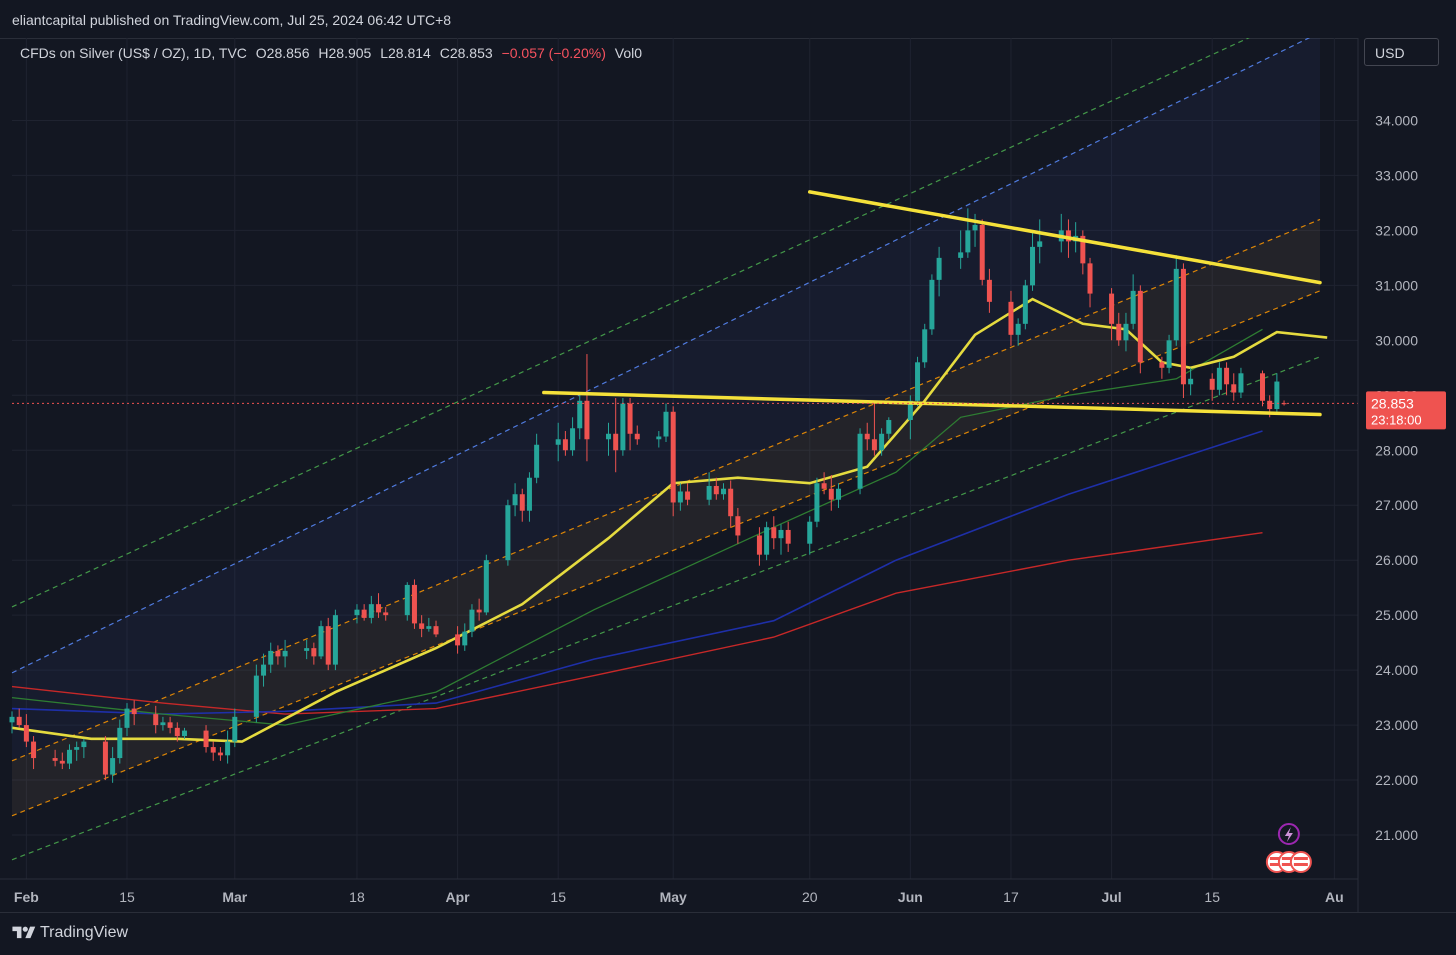 This screenshot has width=1456, height=955. I want to click on ohlc-open: O28.856, so click(282, 53).